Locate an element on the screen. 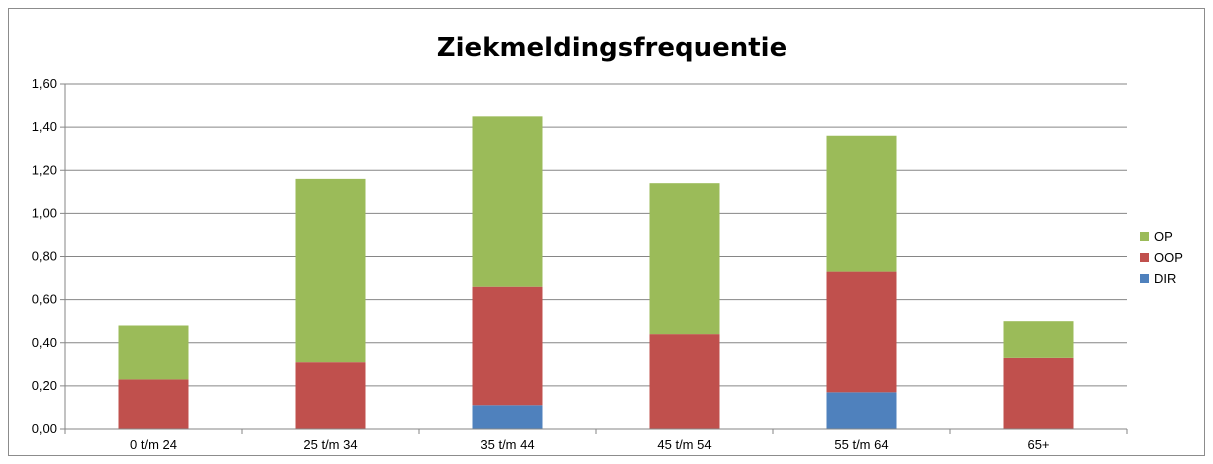 The image size is (1213, 464). x-tick-label: 45 t/m 54 is located at coordinates (684, 444).